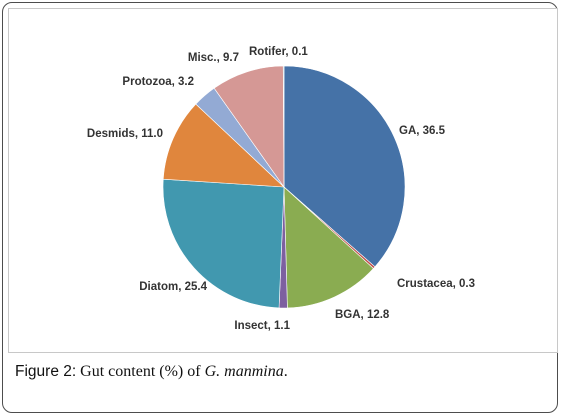 The height and width of the screenshot is (417, 562). What do you see at coordinates (422, 131) in the screenshot?
I see `data-label-ga: GA, 36.5` at bounding box center [422, 131].